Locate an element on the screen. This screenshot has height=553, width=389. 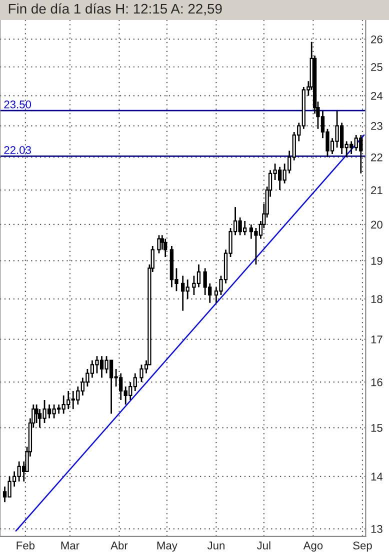
y-tick-label: 13 is located at coordinates (376, 529).